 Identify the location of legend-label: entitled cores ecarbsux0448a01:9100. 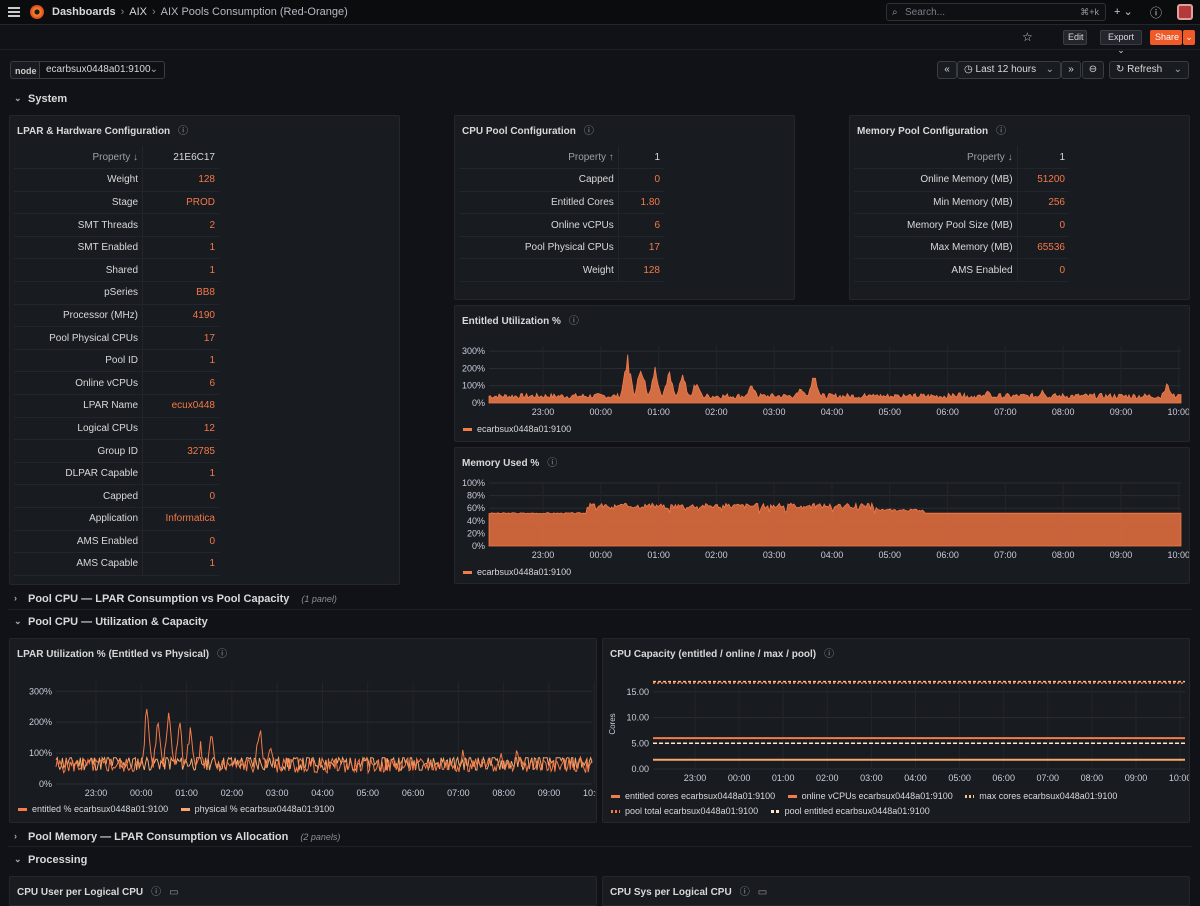
(700, 796).